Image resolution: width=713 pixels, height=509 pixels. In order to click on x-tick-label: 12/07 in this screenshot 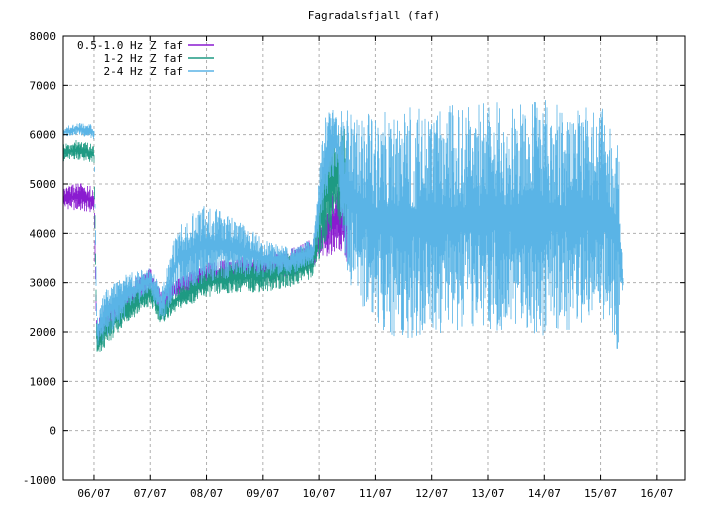, I will do `click(431, 493)`.